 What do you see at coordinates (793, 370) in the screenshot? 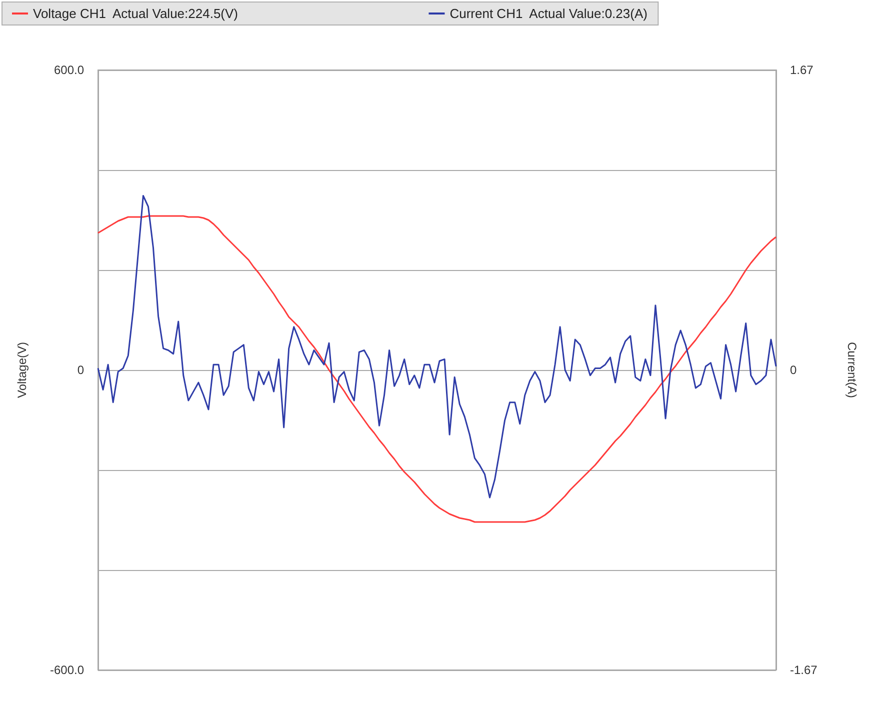
I see `y2-tick-label: 0` at bounding box center [793, 370].